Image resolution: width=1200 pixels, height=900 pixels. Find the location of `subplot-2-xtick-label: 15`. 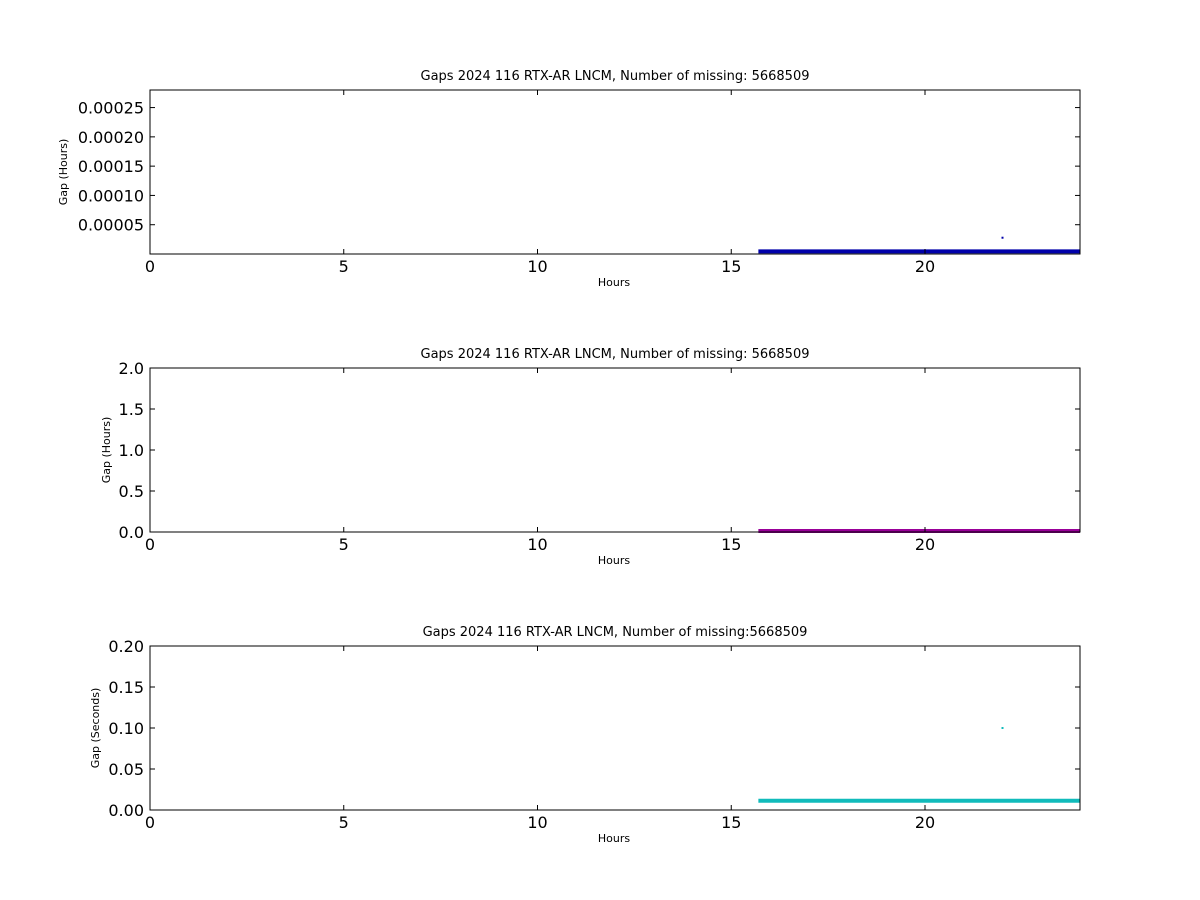

subplot-2-xtick-label: 15 is located at coordinates (731, 544).